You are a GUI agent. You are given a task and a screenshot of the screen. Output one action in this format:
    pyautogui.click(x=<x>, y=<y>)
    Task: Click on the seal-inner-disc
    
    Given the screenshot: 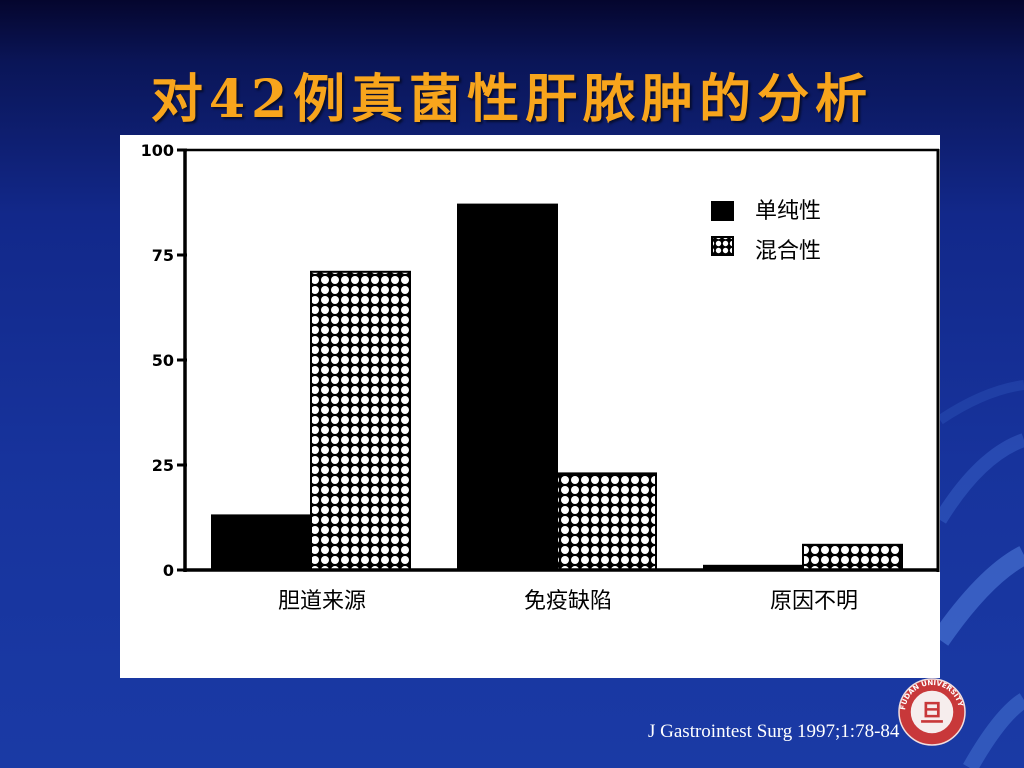 What is the action you would take?
    pyautogui.click(x=932, y=712)
    